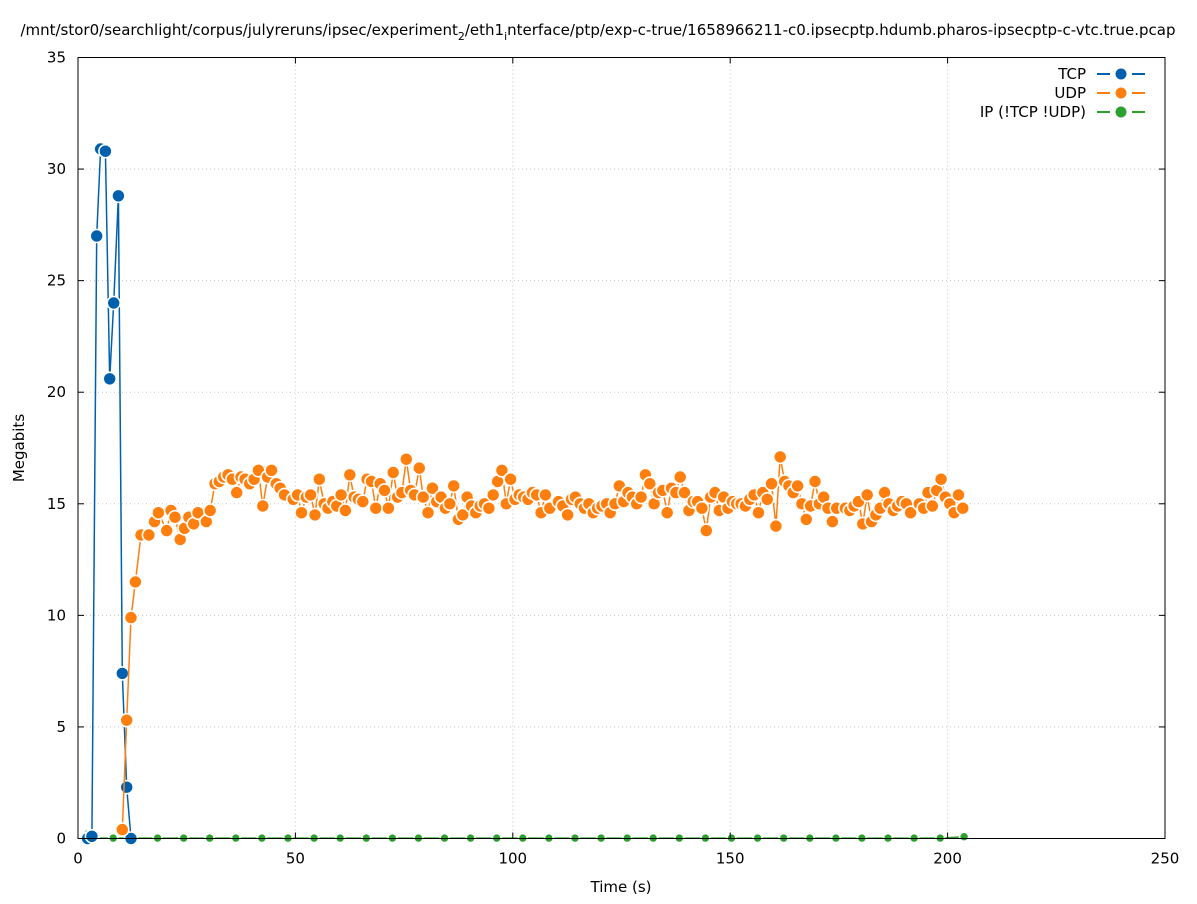 The image size is (1197, 904). Describe the element at coordinates (56, 504) in the screenshot. I see `y-tick-label: 15` at that location.